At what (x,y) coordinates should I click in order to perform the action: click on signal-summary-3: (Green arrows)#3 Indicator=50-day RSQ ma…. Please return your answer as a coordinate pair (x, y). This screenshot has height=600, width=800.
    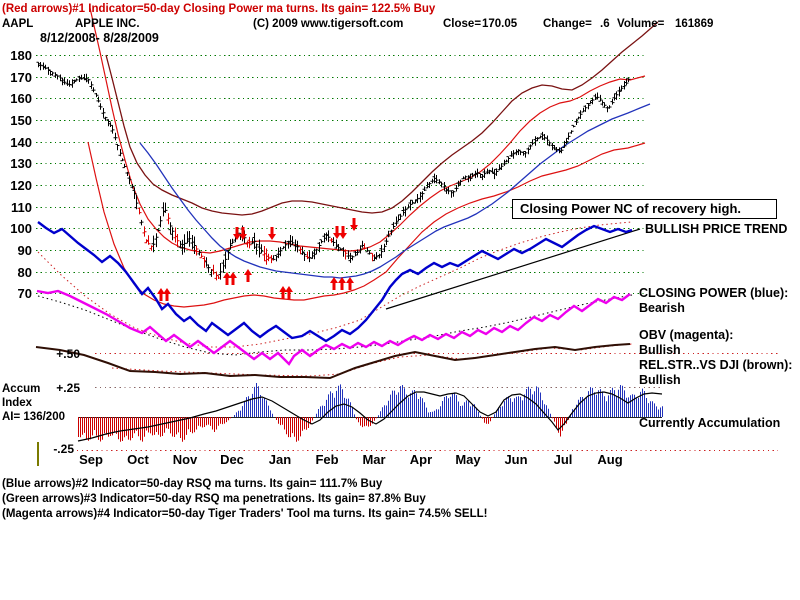
    Looking at the image, I should click on (214, 499).